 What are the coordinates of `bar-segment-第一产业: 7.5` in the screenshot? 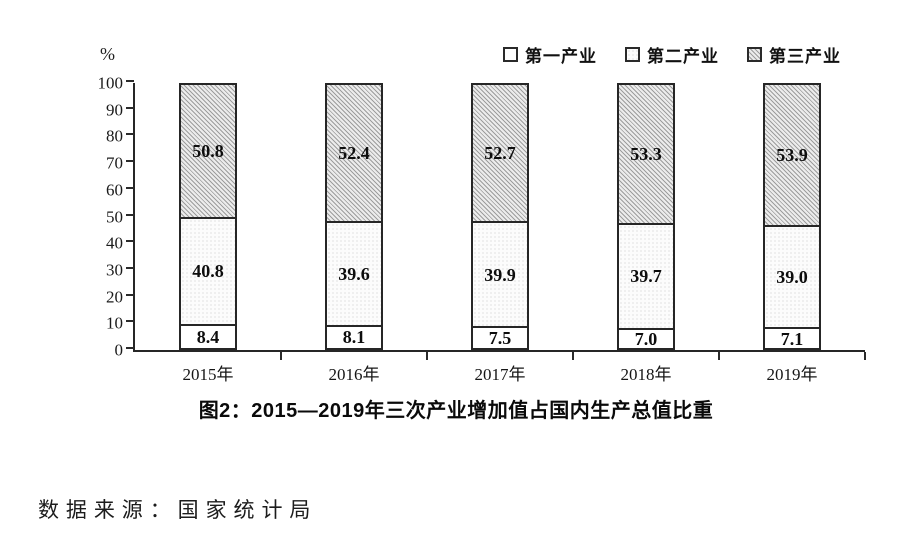 It's located at (500, 338).